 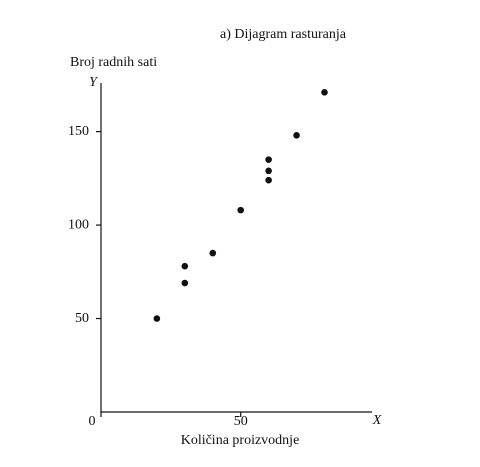 What do you see at coordinates (377, 420) in the screenshot?
I see `x-axis-name: X` at bounding box center [377, 420].